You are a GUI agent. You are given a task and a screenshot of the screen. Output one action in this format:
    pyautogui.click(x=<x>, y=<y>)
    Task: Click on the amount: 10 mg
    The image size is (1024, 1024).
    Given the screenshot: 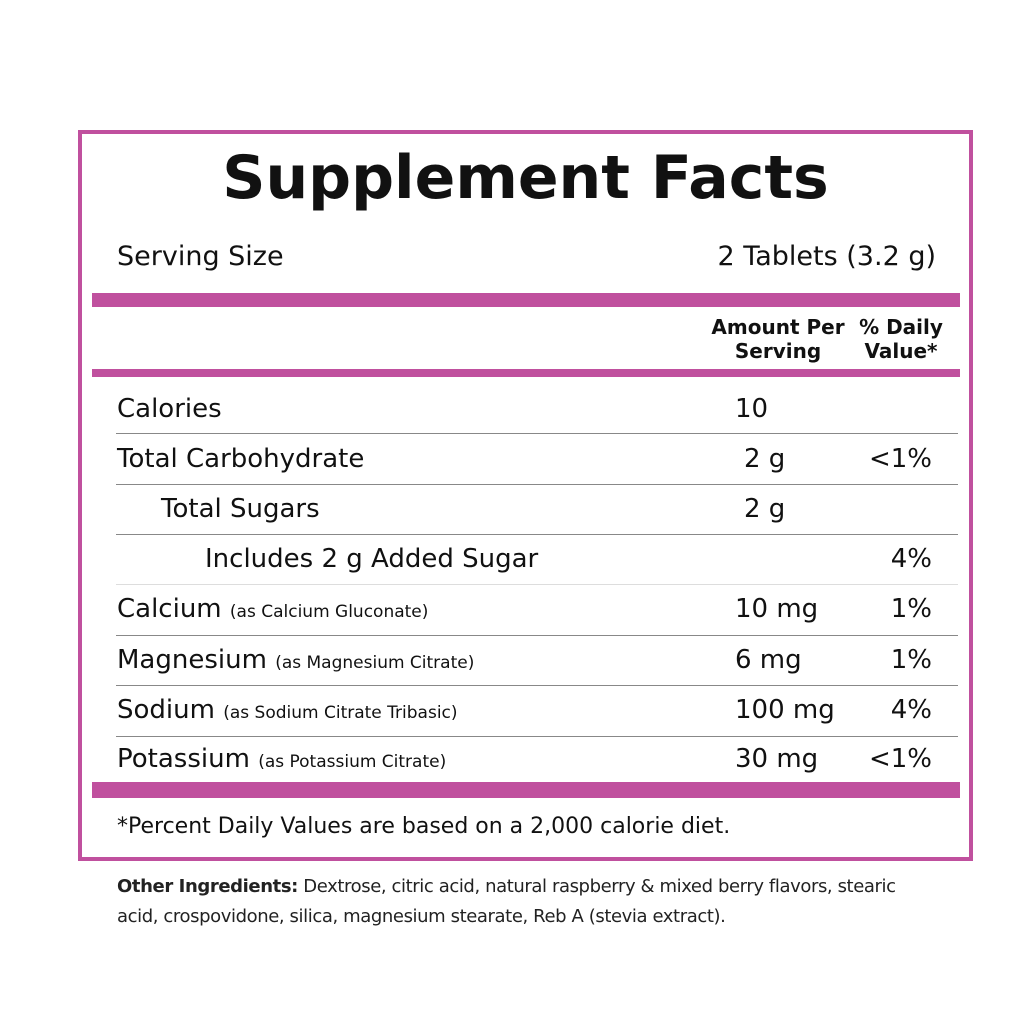 What is the action you would take?
    pyautogui.click(x=777, y=609)
    